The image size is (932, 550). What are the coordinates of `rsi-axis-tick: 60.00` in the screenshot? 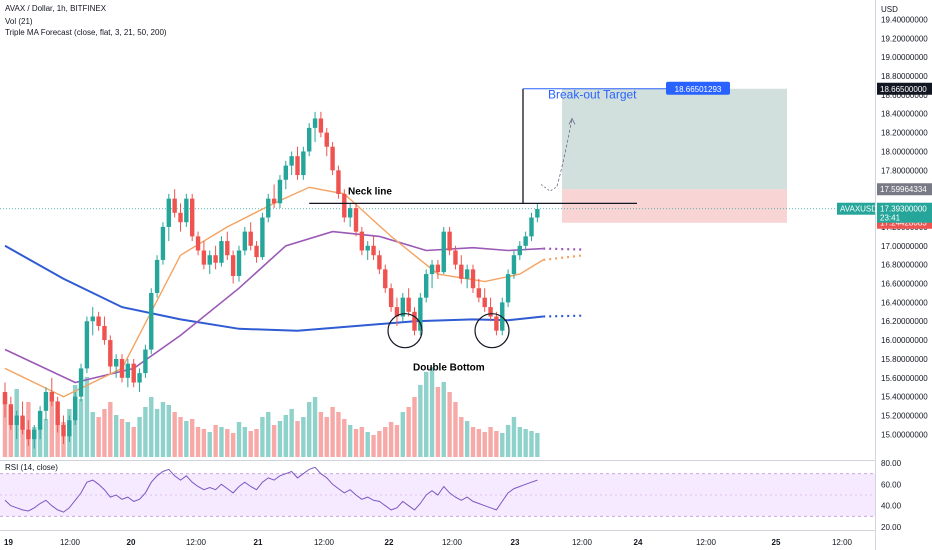 It's located at (891, 484).